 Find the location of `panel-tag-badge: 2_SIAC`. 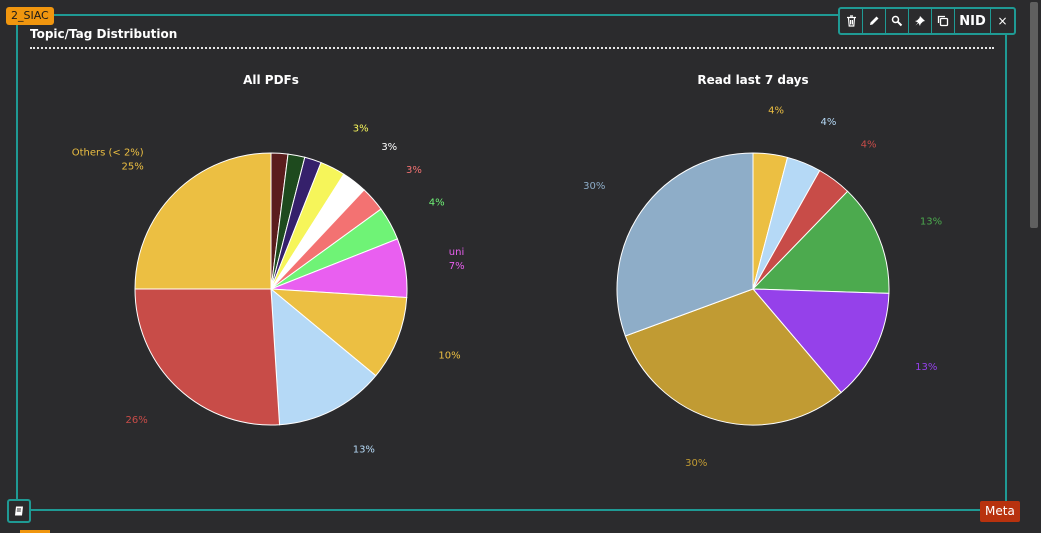

panel-tag-badge: 2_SIAC is located at coordinates (30, 16).